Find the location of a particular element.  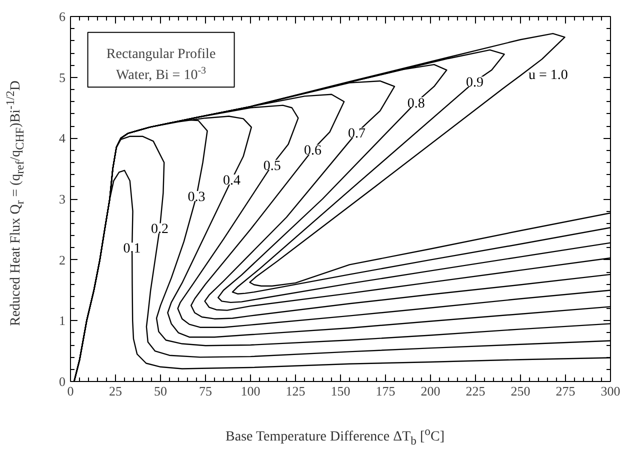

x-tick-label: 125 is located at coordinates (296, 391).